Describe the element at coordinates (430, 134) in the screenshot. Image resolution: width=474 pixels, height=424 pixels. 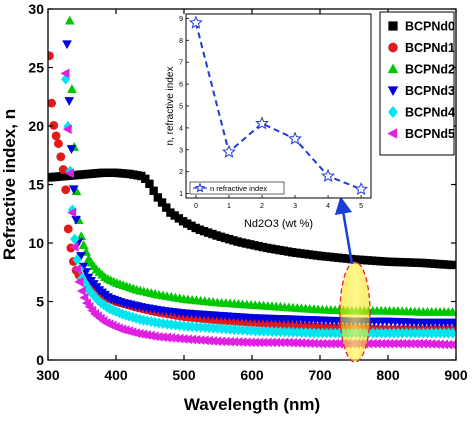
I see `legend-label: BCPNd5` at that location.